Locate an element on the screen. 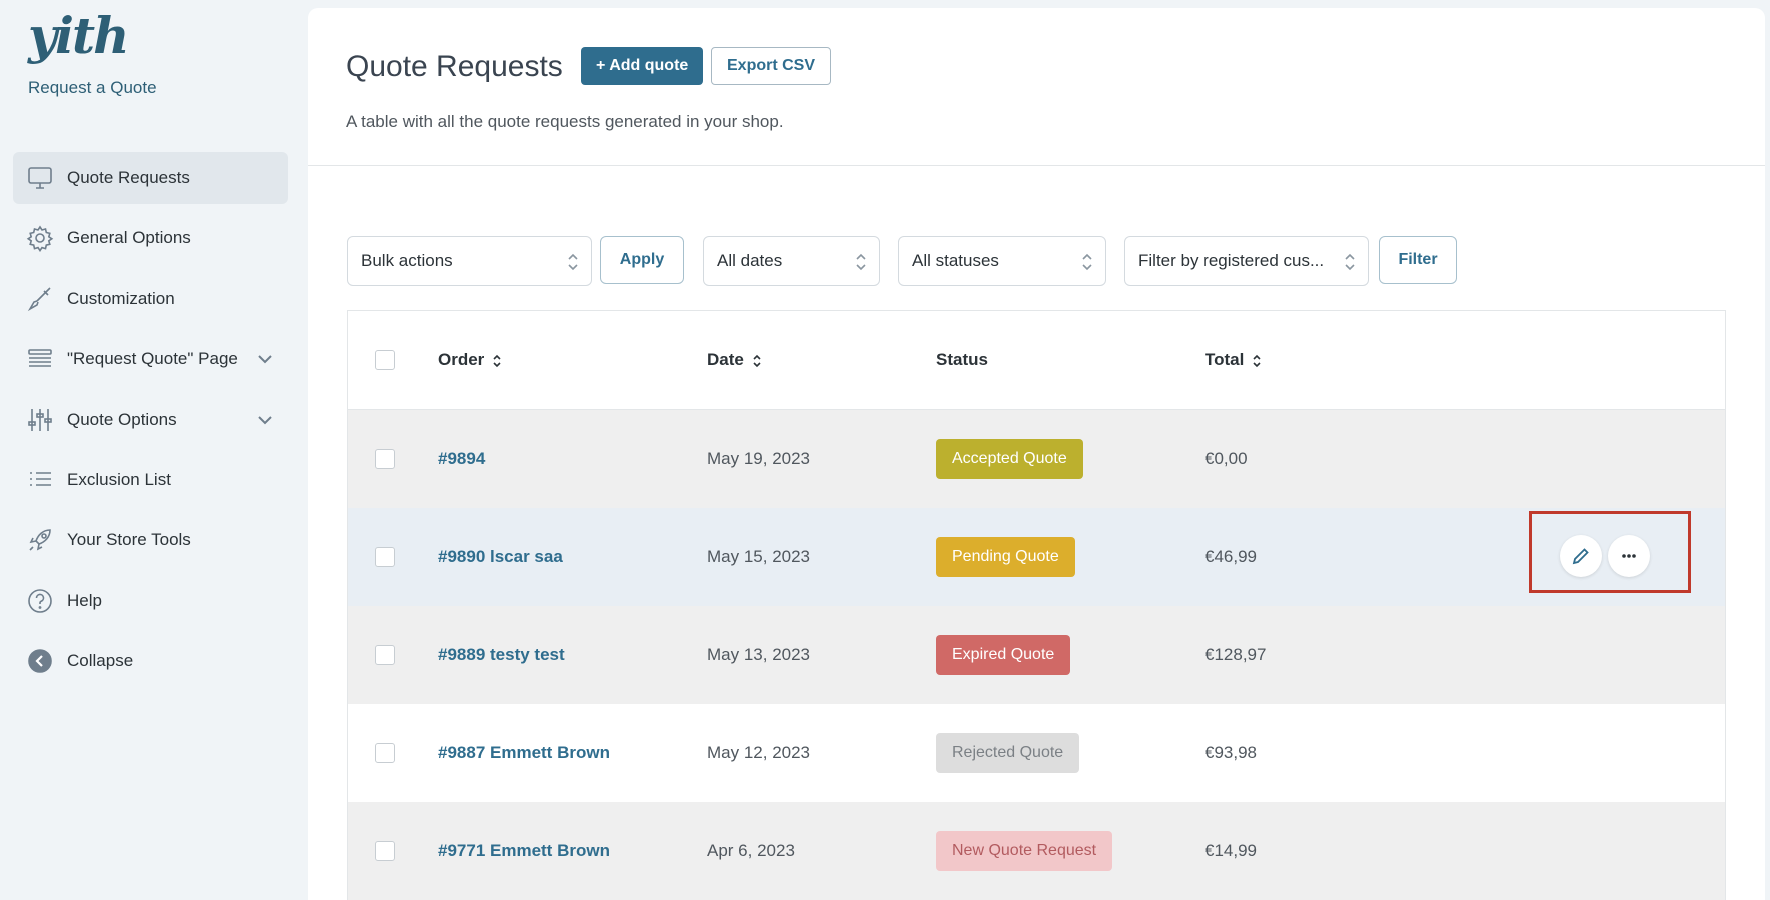 This screenshot has height=900, width=1770. sidebar-item-exclusion-list: Exclusion List is located at coordinates (150, 480).